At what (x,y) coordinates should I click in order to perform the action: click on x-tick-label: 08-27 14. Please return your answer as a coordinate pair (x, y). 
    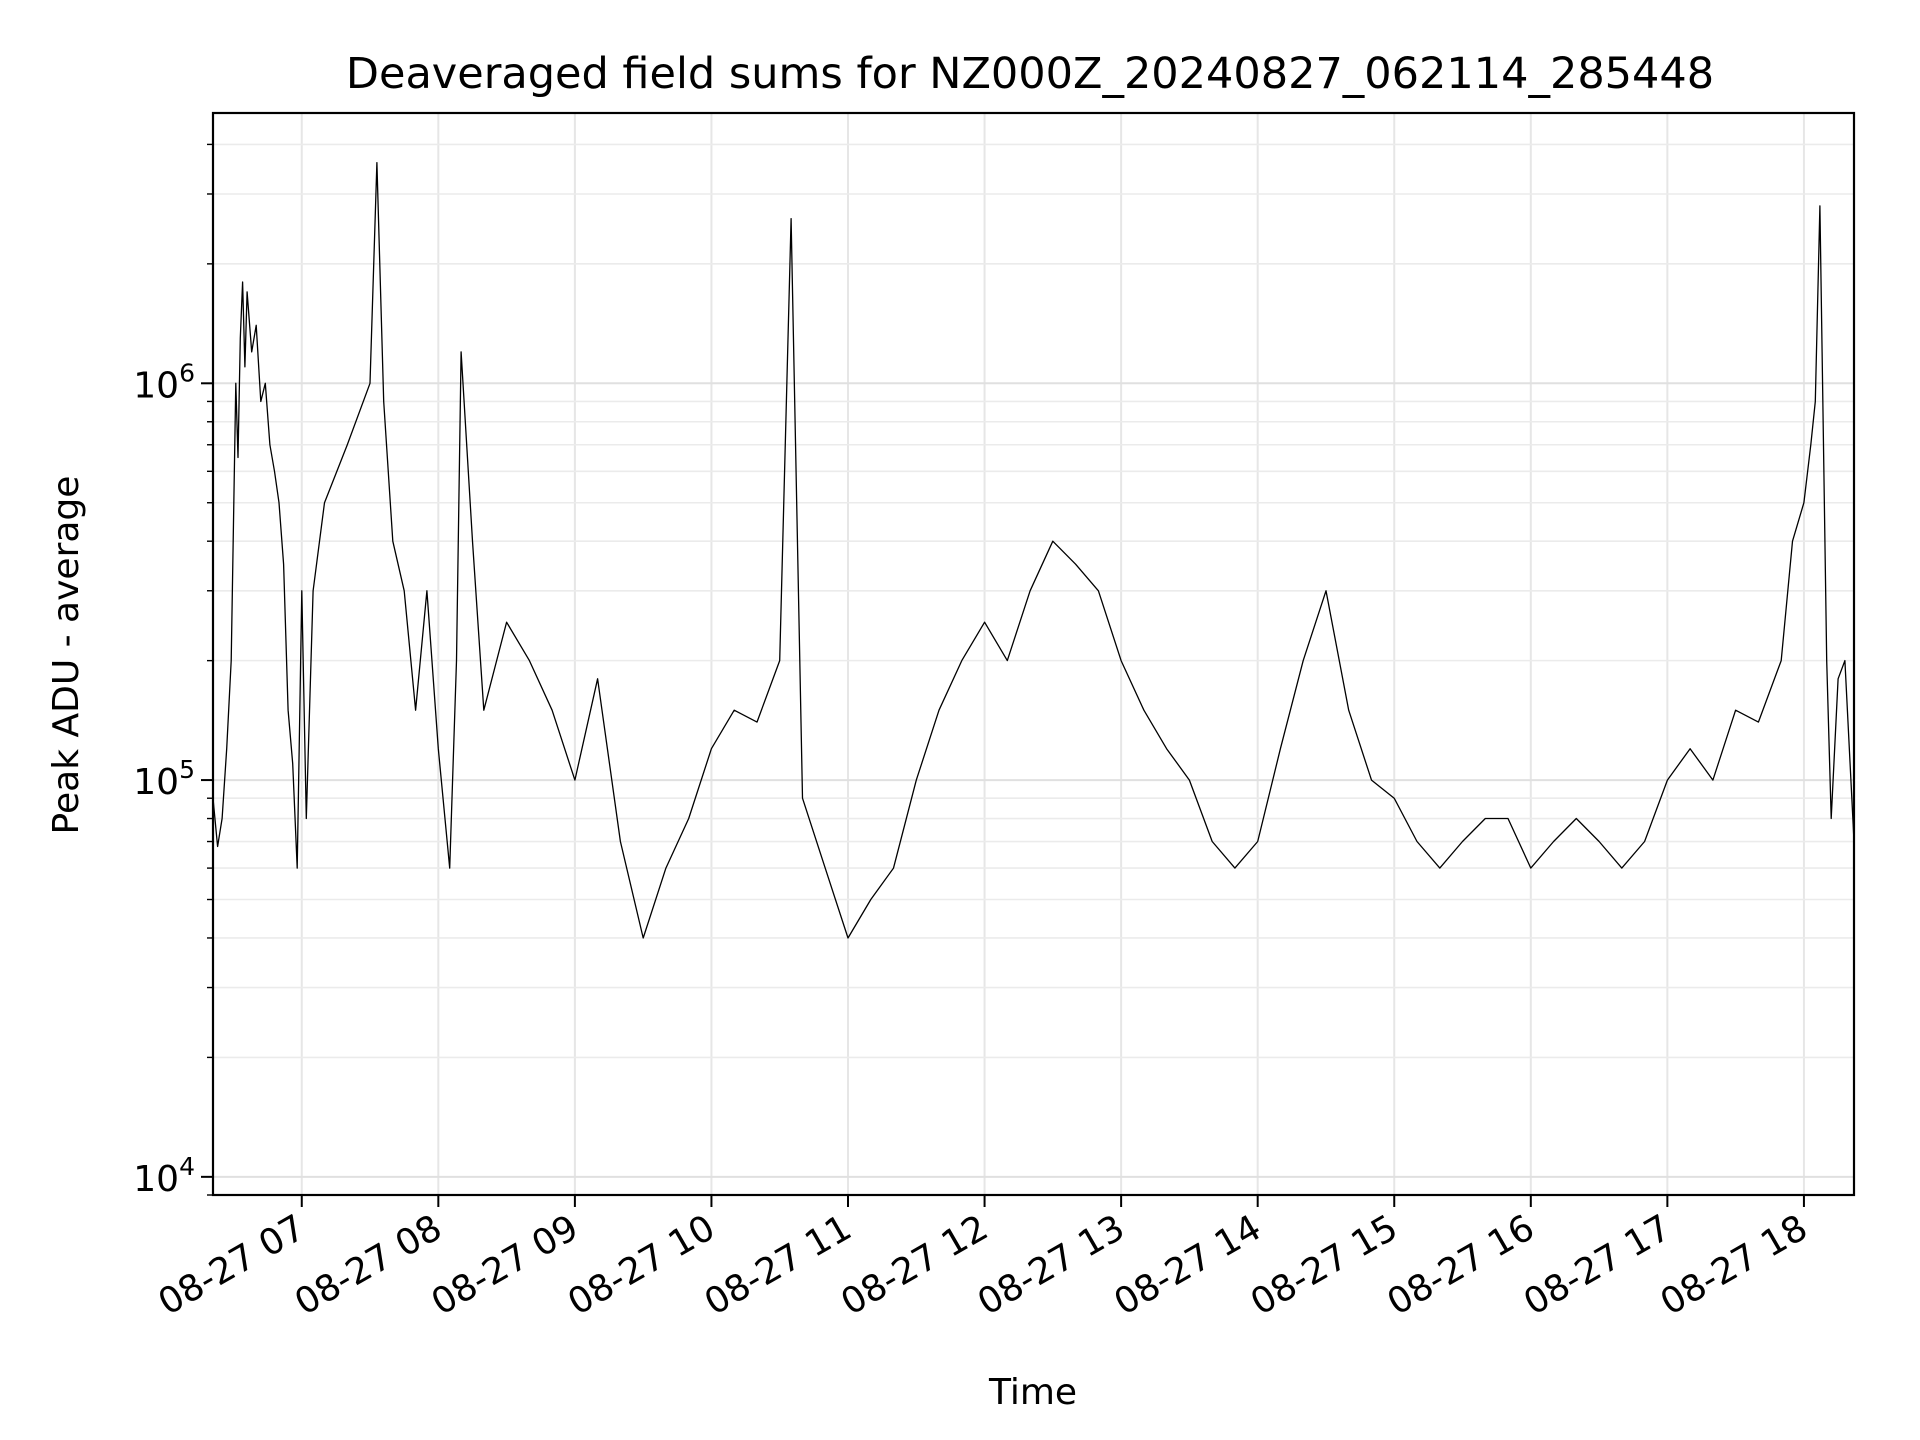
    Looking at the image, I should click on (1188, 1265).